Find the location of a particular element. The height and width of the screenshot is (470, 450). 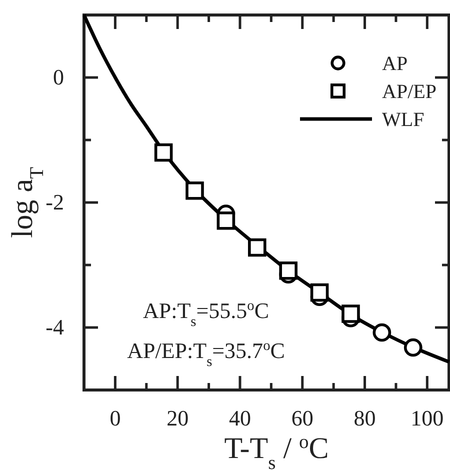

annotation: AP:T$_{s}$=55.5$^{o}$C is located at coordinates (206, 314).